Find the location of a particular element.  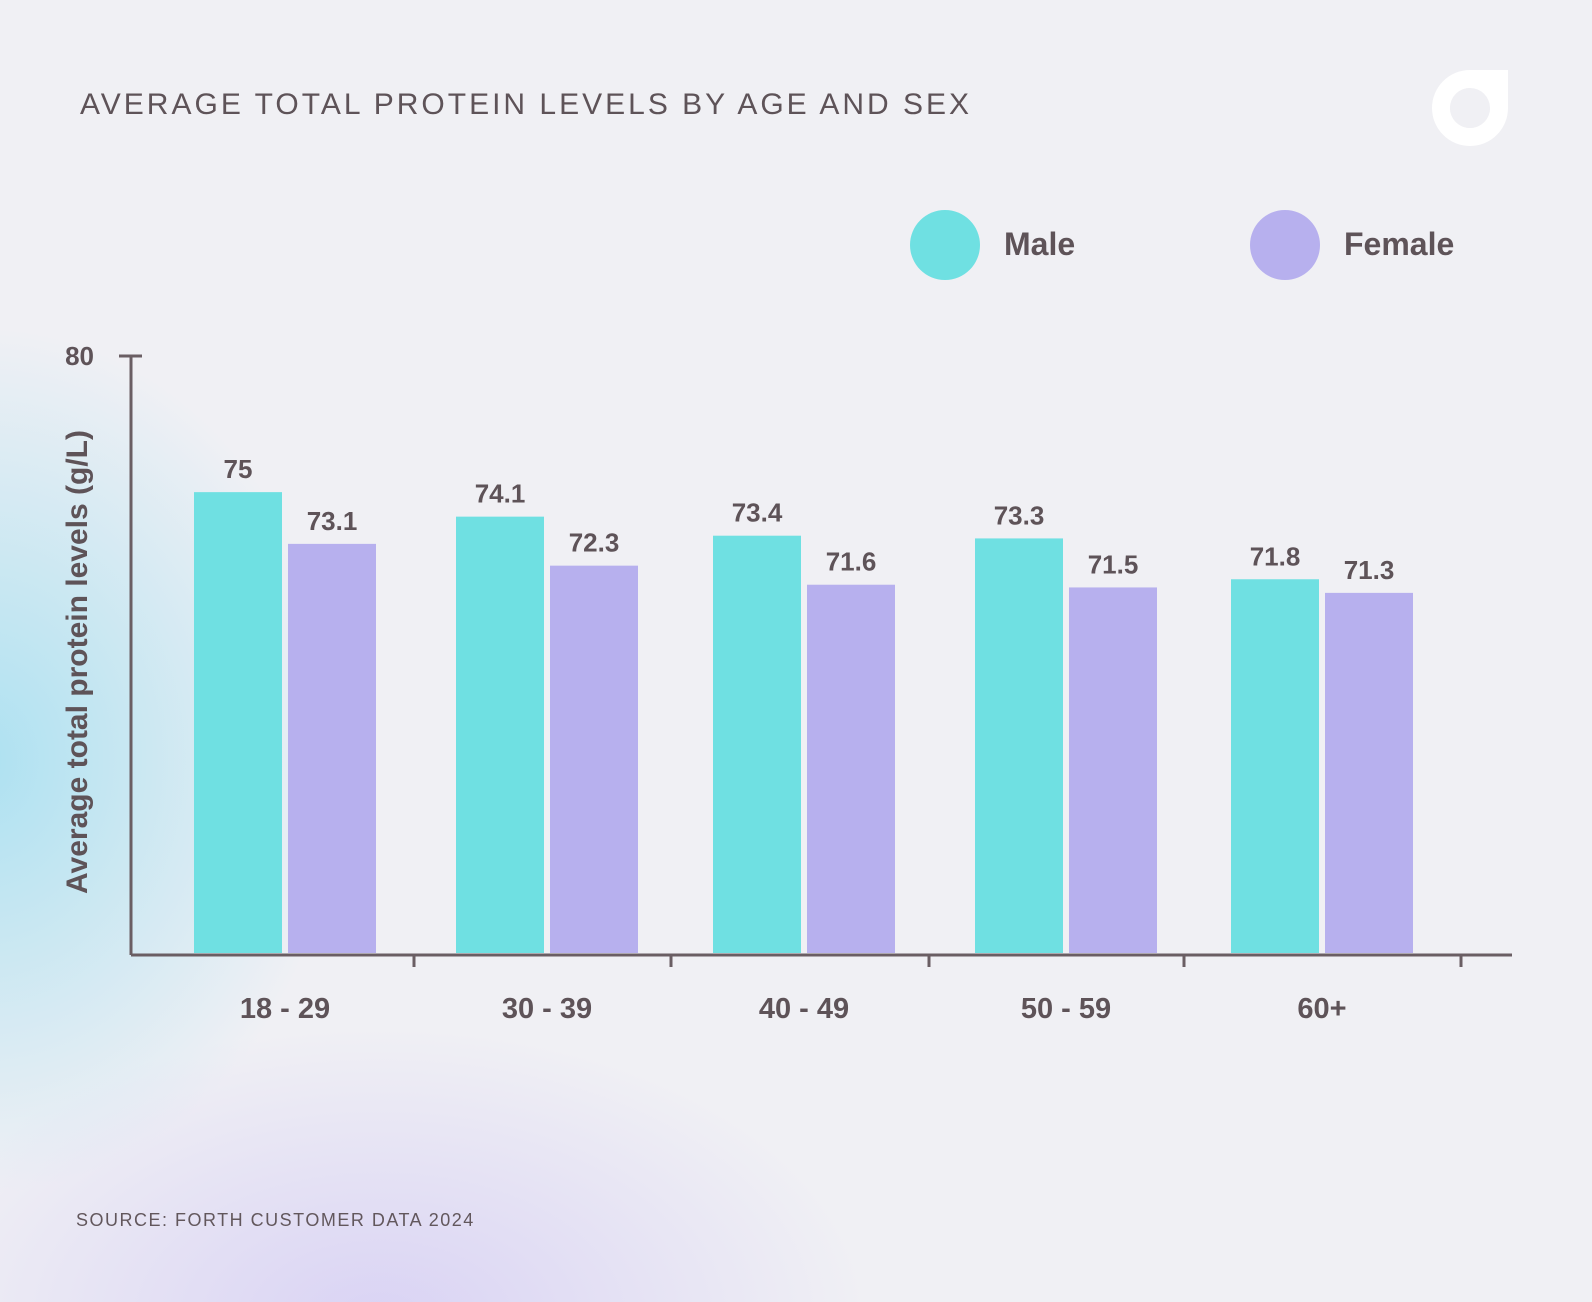

data-label-female-0: 73.1 is located at coordinates (332, 521).